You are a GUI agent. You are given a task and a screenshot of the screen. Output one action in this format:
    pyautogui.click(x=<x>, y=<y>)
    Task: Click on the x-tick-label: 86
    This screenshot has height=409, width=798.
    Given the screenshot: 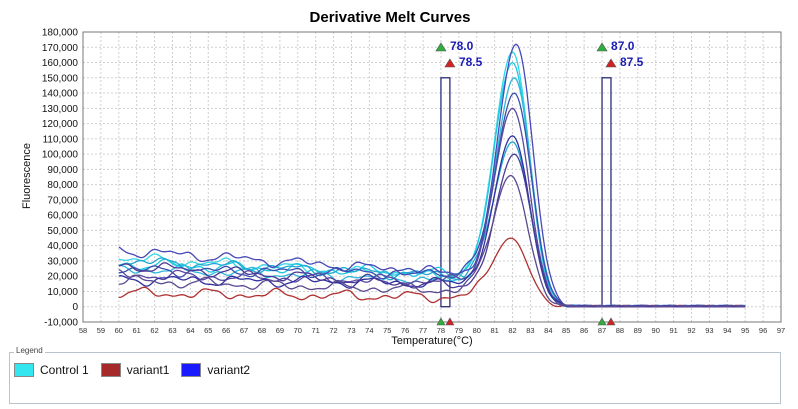 What is the action you would take?
    pyautogui.click(x=584, y=330)
    